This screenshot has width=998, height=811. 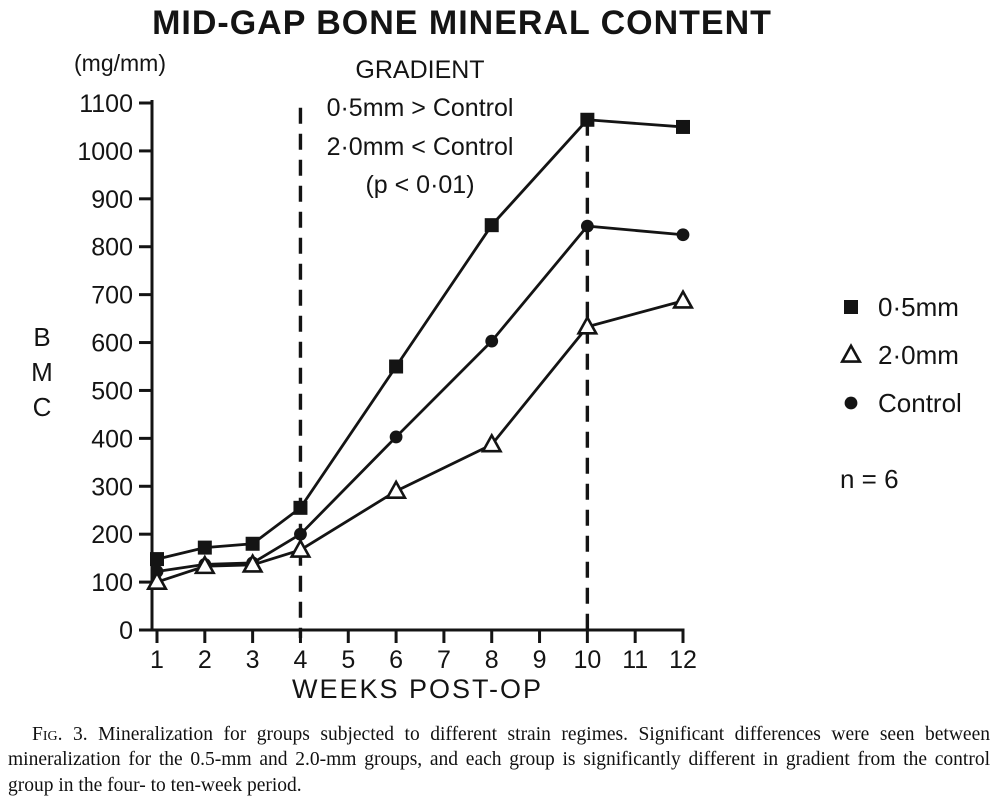 What do you see at coordinates (112, 535) in the screenshot?
I see `y-tick-label: 200` at bounding box center [112, 535].